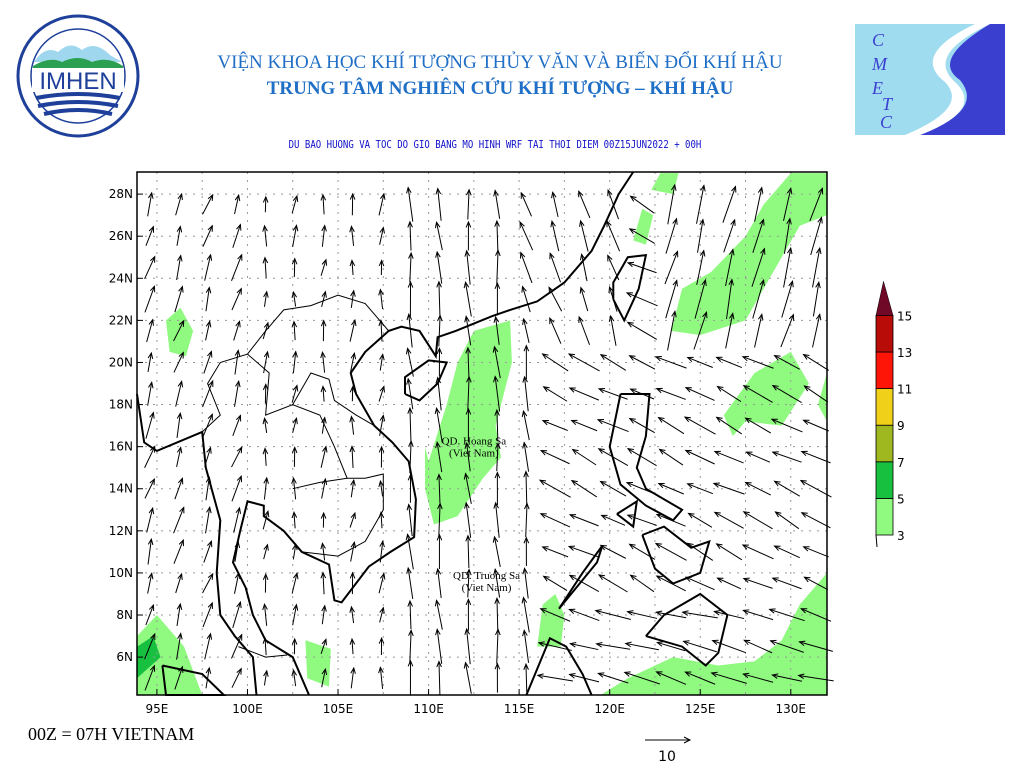 The height and width of the screenshot is (768, 1024). Describe the element at coordinates (474, 454) in the screenshot. I see `island-label-country: (Viet Nam)` at that location.